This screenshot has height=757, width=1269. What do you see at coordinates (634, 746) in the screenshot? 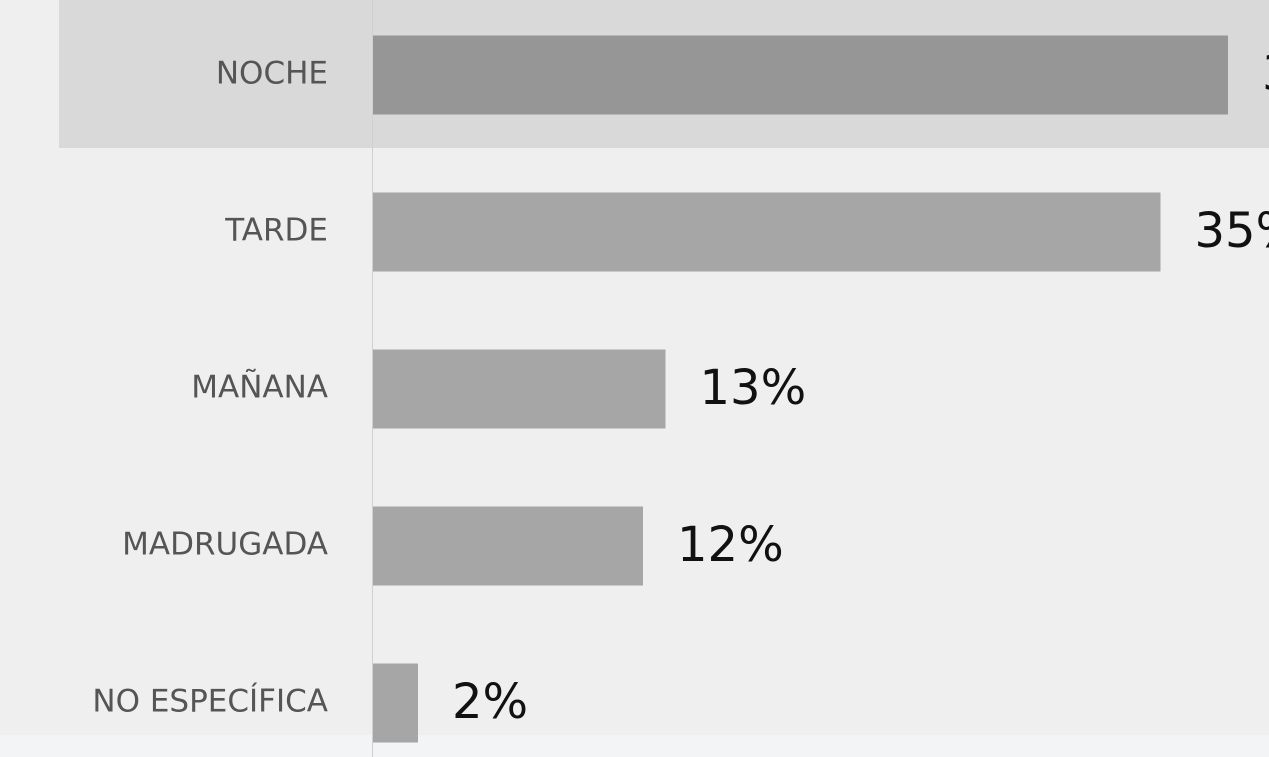
I see `footer-strip` at bounding box center [634, 746].